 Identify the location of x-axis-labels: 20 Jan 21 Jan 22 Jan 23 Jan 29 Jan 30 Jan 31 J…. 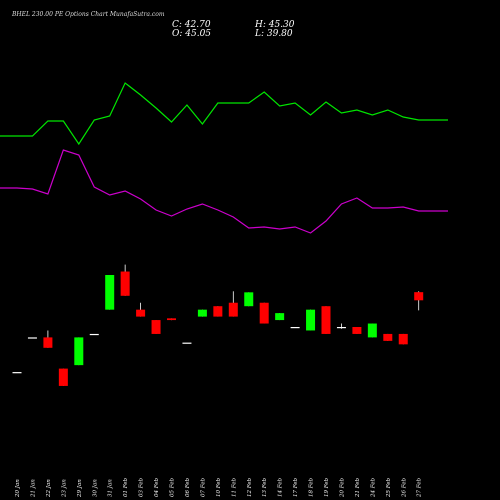
(219, 487).